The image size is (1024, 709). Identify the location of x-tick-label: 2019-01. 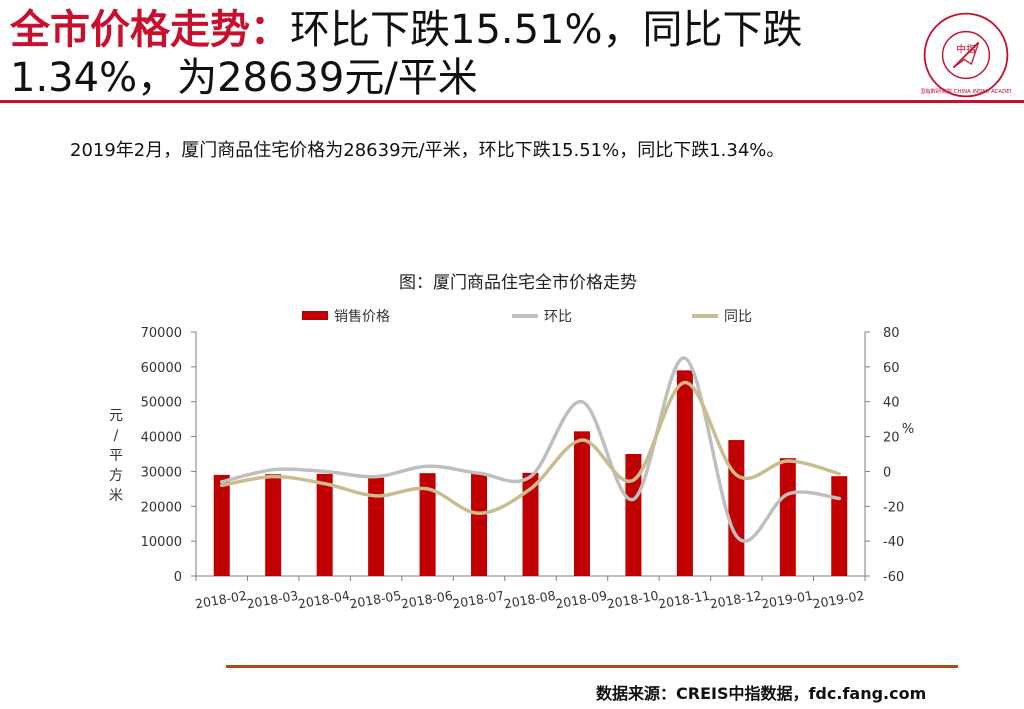
(787, 600).